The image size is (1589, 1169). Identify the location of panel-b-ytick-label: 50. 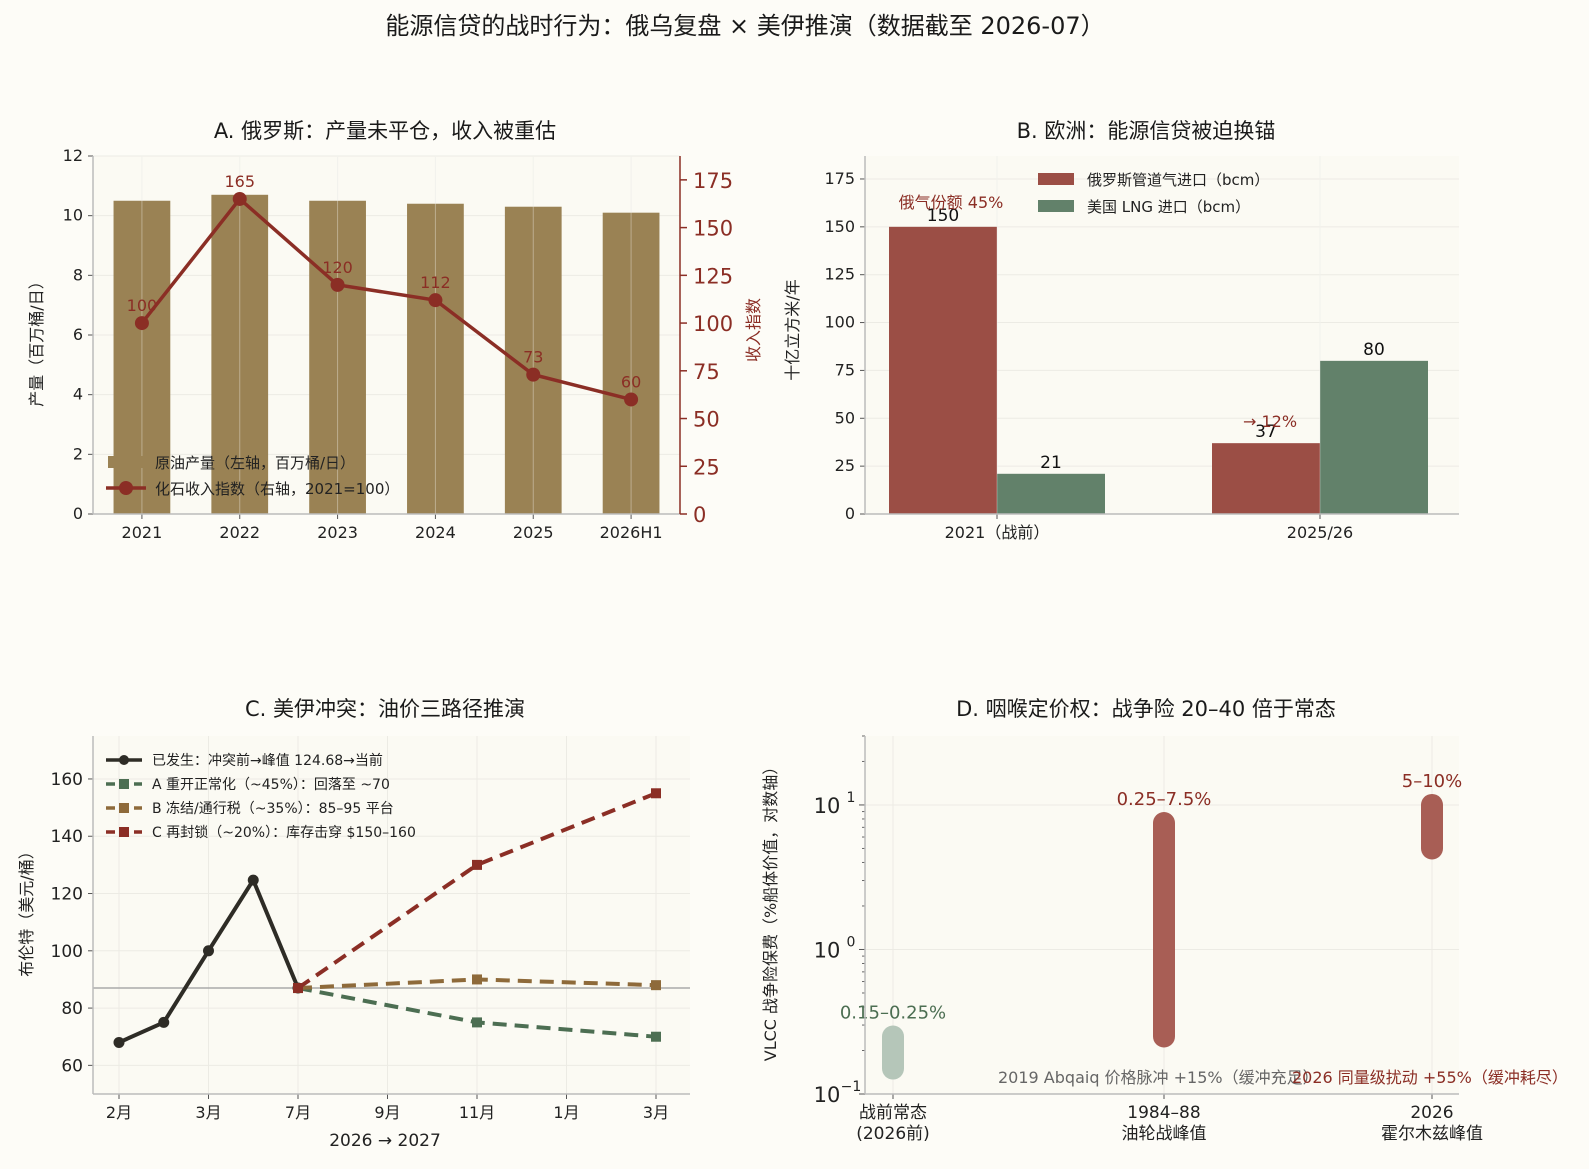
(845, 417).